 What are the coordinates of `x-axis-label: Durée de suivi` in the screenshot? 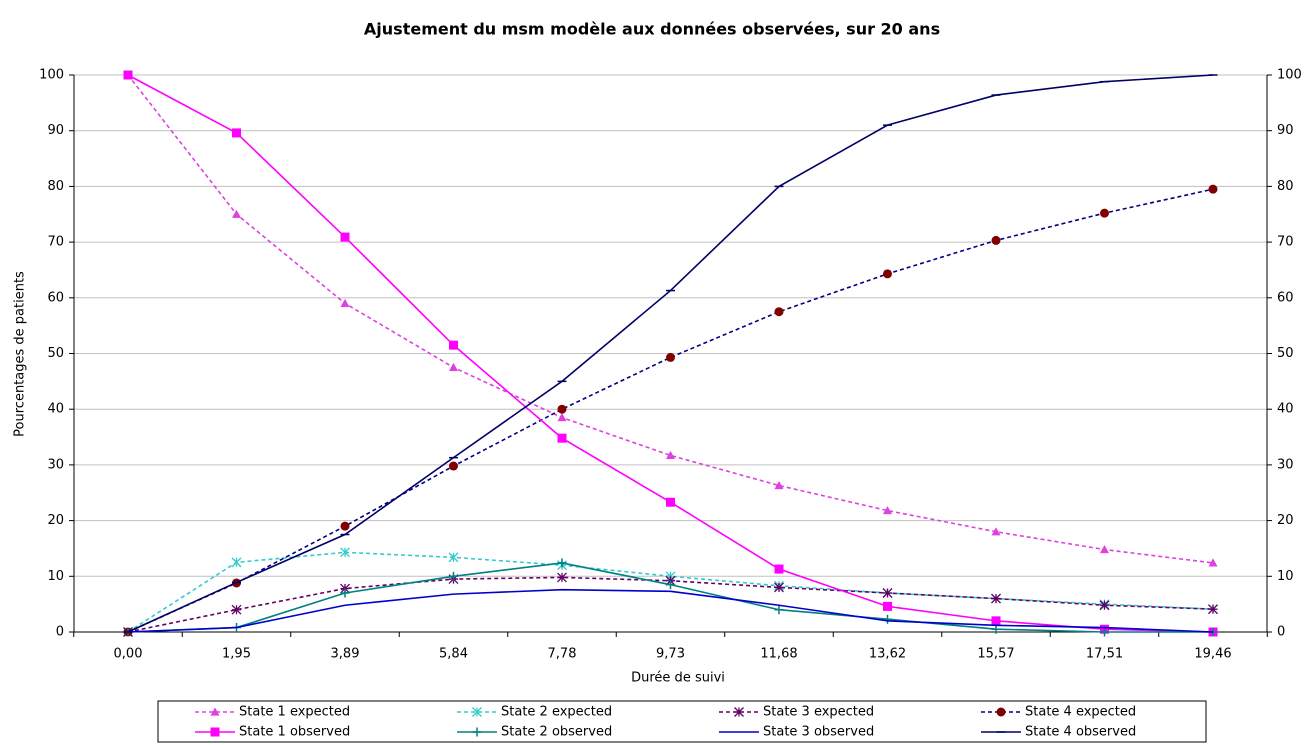 It's located at (678, 678).